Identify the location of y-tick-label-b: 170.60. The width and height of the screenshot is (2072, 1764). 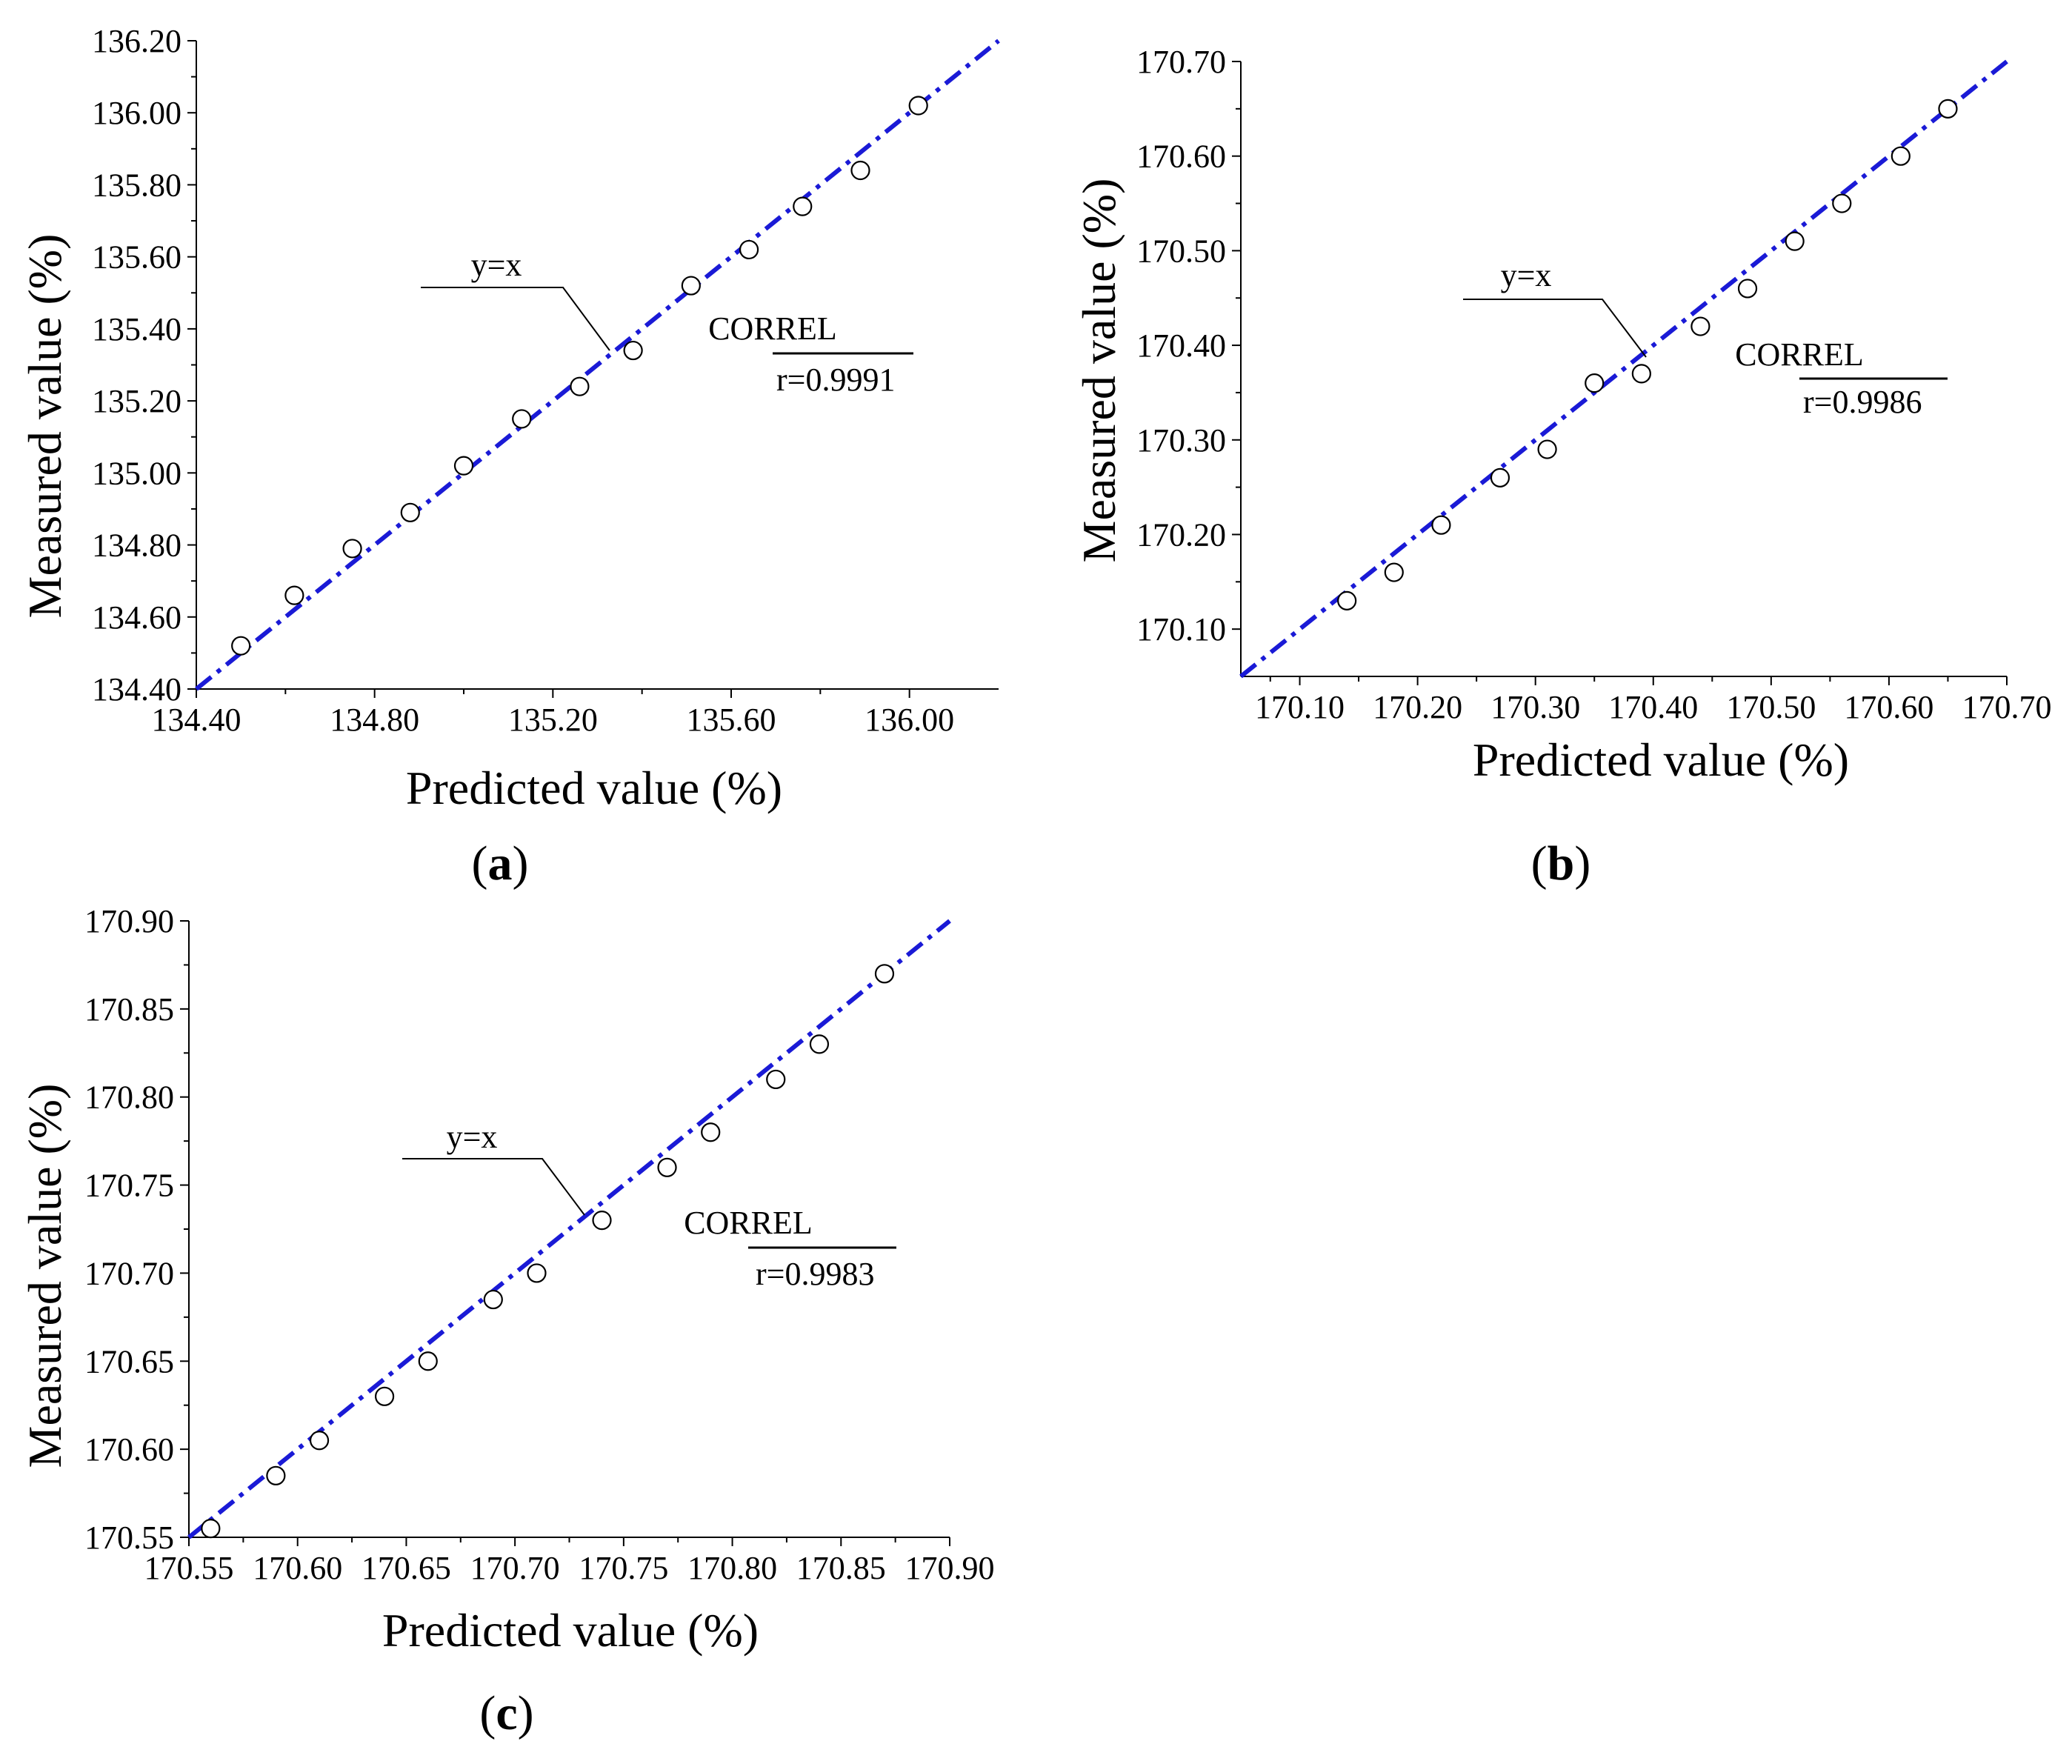
(1181, 157).